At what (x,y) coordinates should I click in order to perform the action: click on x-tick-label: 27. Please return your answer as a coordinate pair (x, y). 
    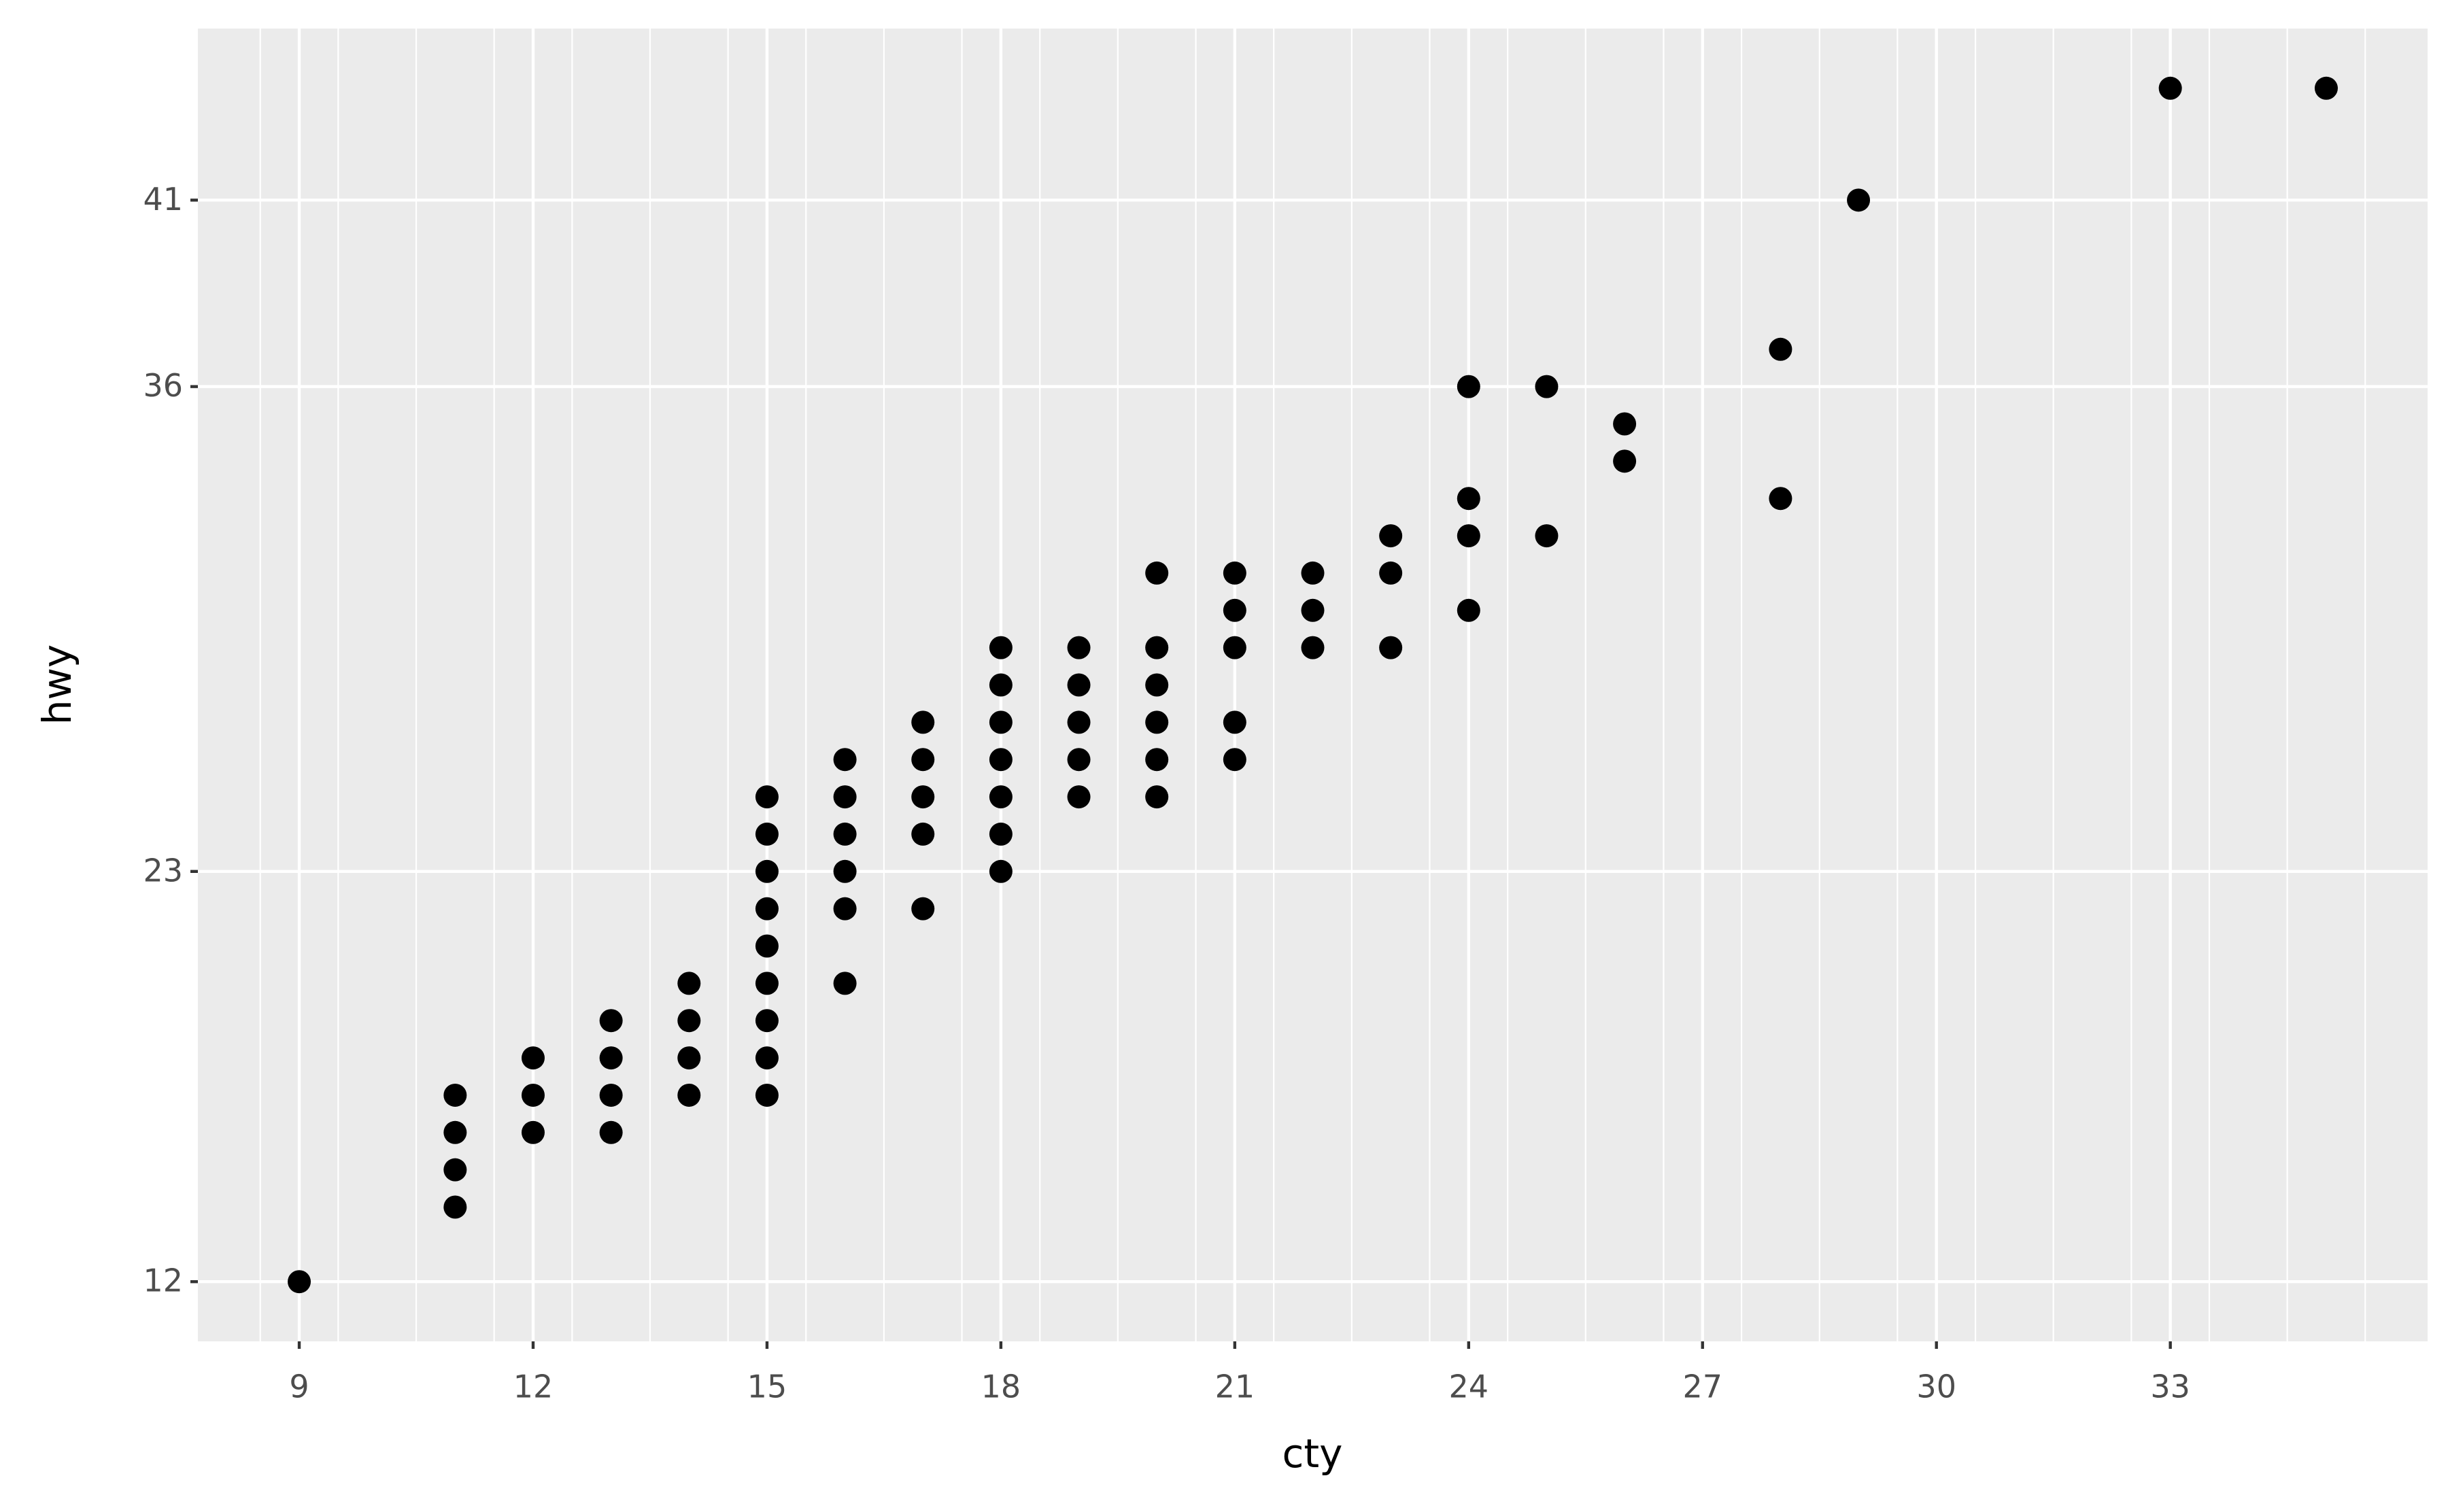
    Looking at the image, I should click on (1702, 1387).